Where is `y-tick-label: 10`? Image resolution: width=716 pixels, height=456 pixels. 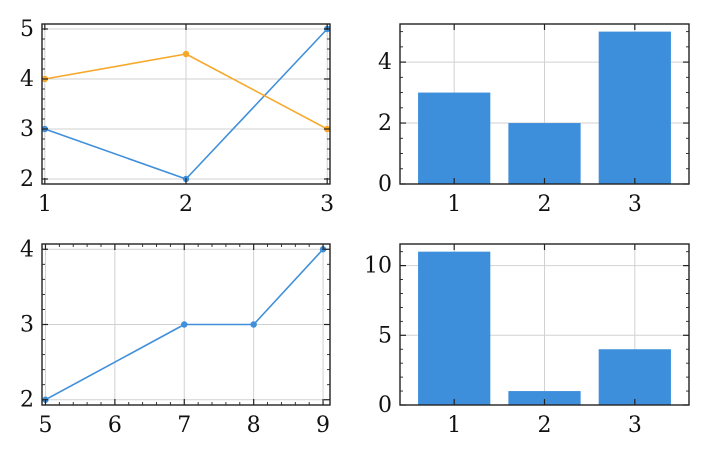
y-tick-label: 10 is located at coordinates (378, 266).